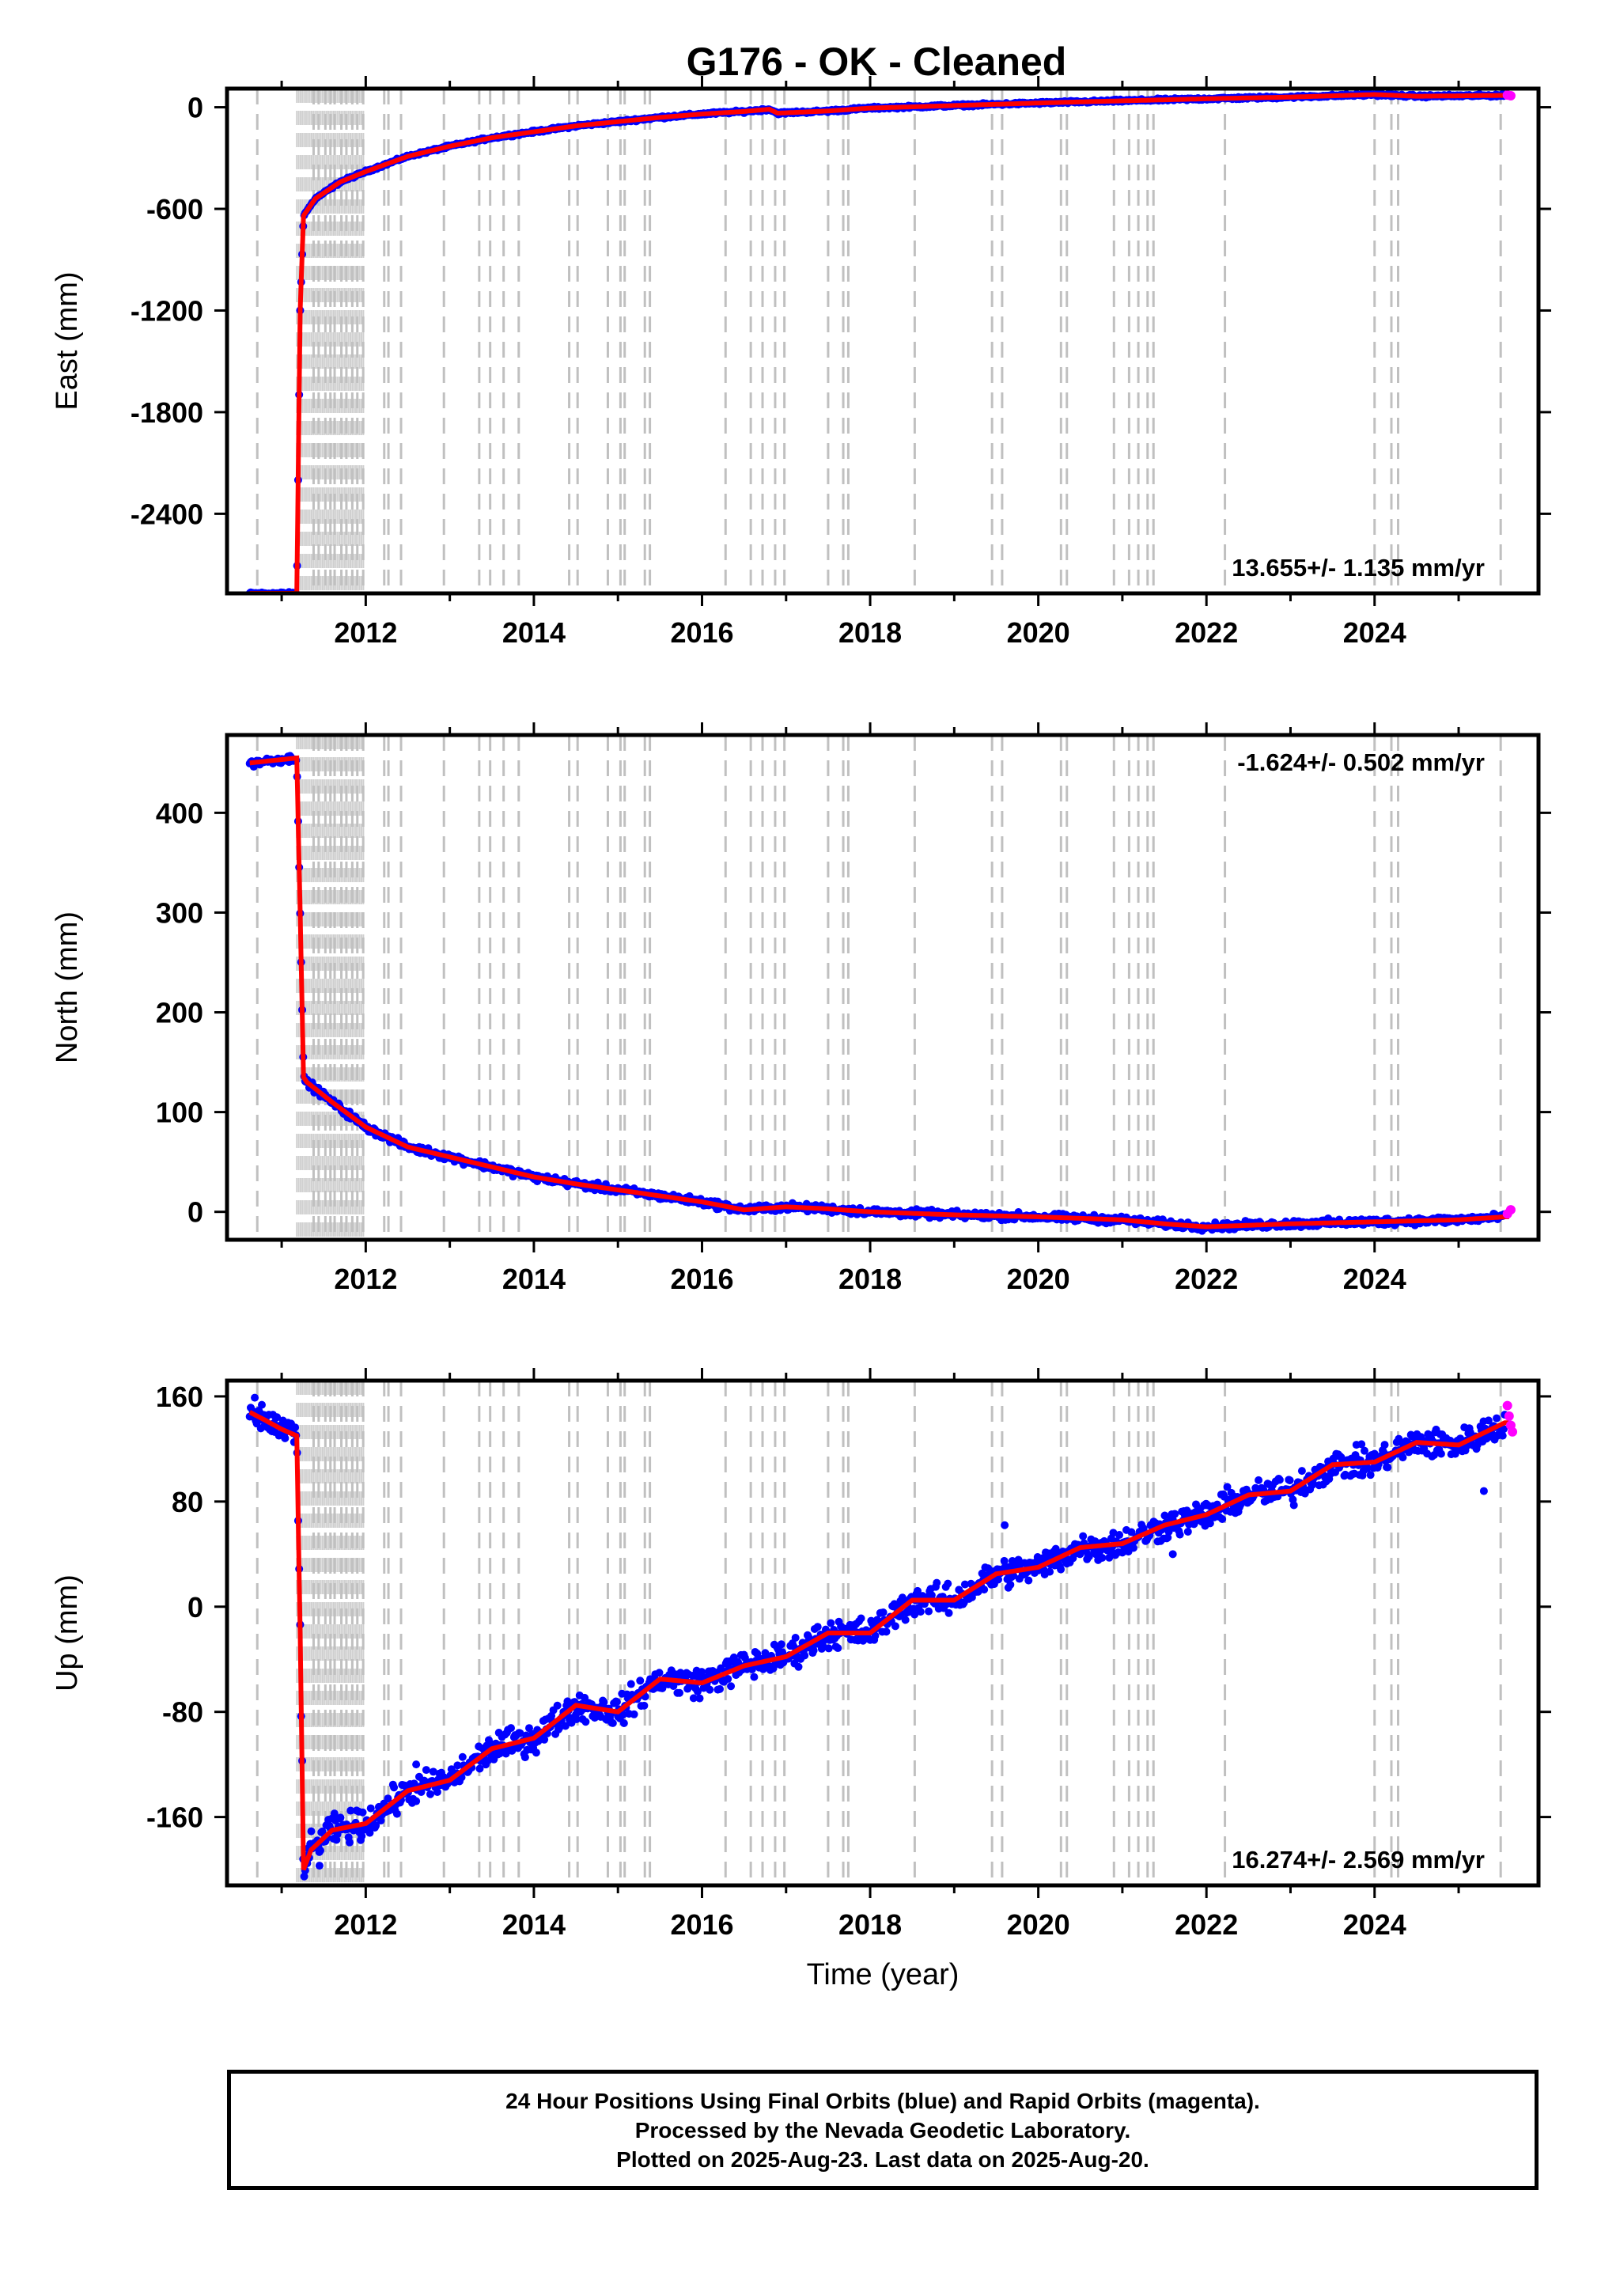  I want to click on x-tick-label: 2022, so click(1207, 1279).